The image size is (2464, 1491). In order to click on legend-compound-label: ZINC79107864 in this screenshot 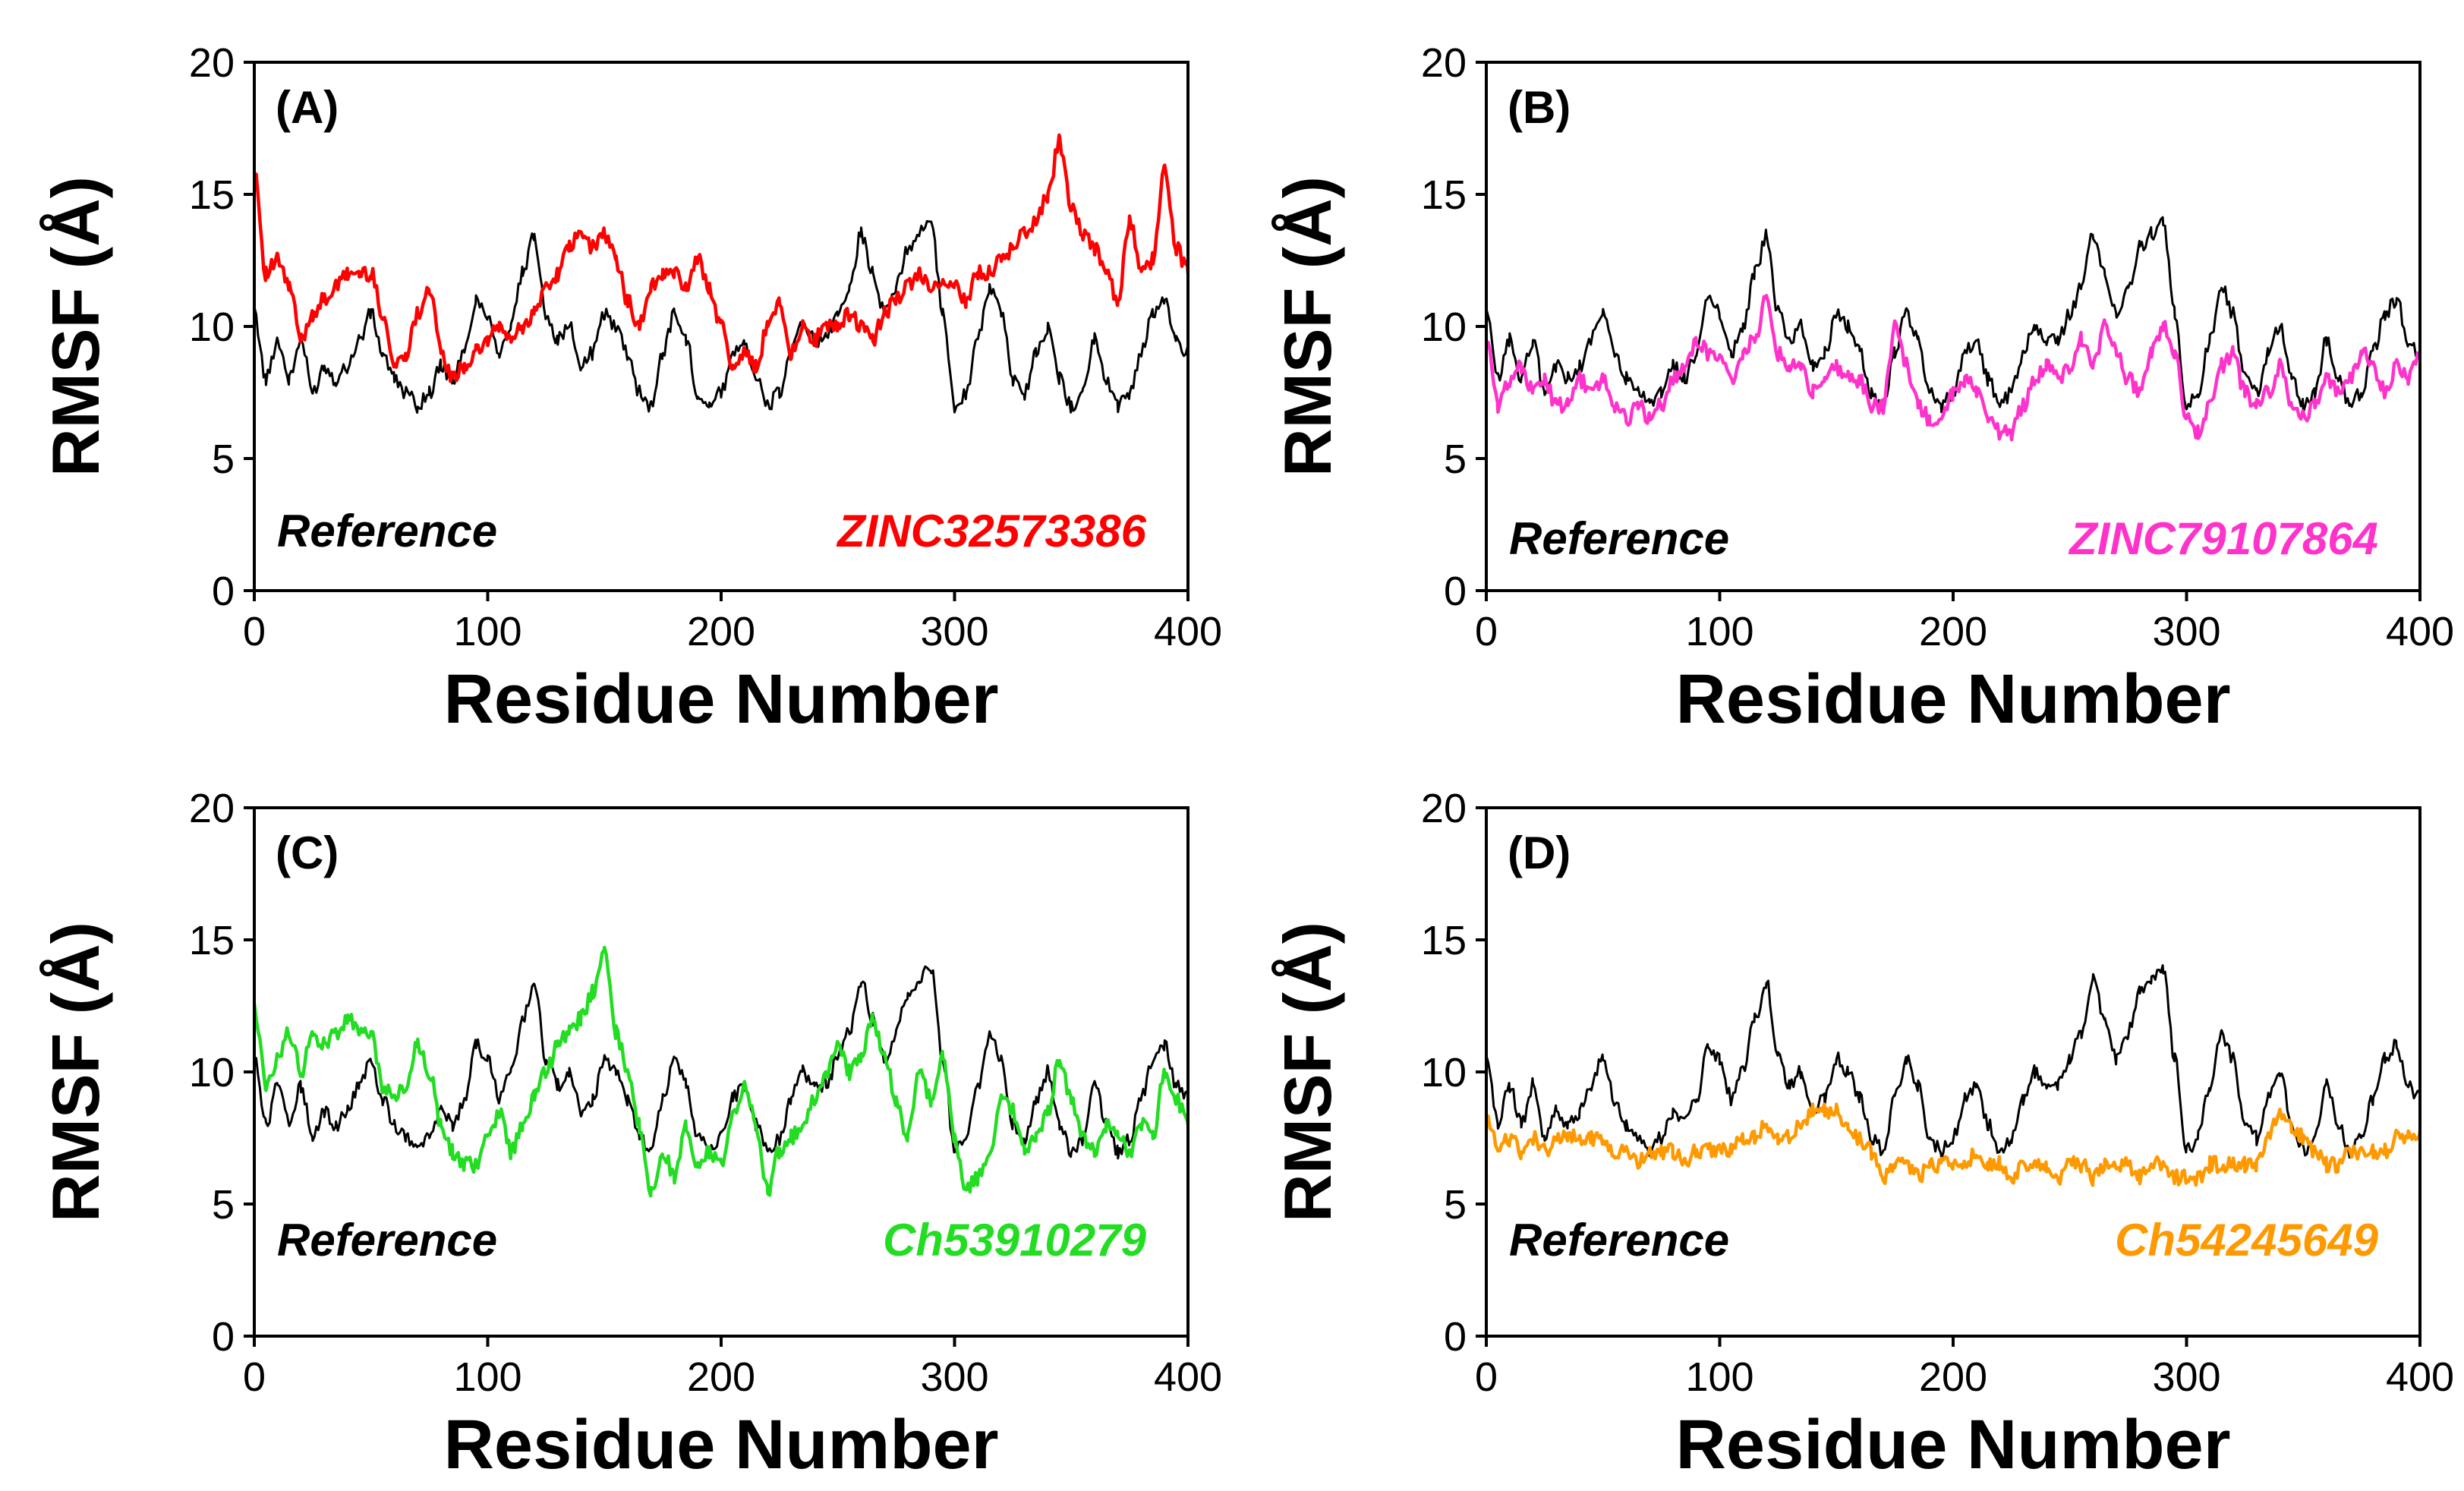, I will do `click(2223, 538)`.